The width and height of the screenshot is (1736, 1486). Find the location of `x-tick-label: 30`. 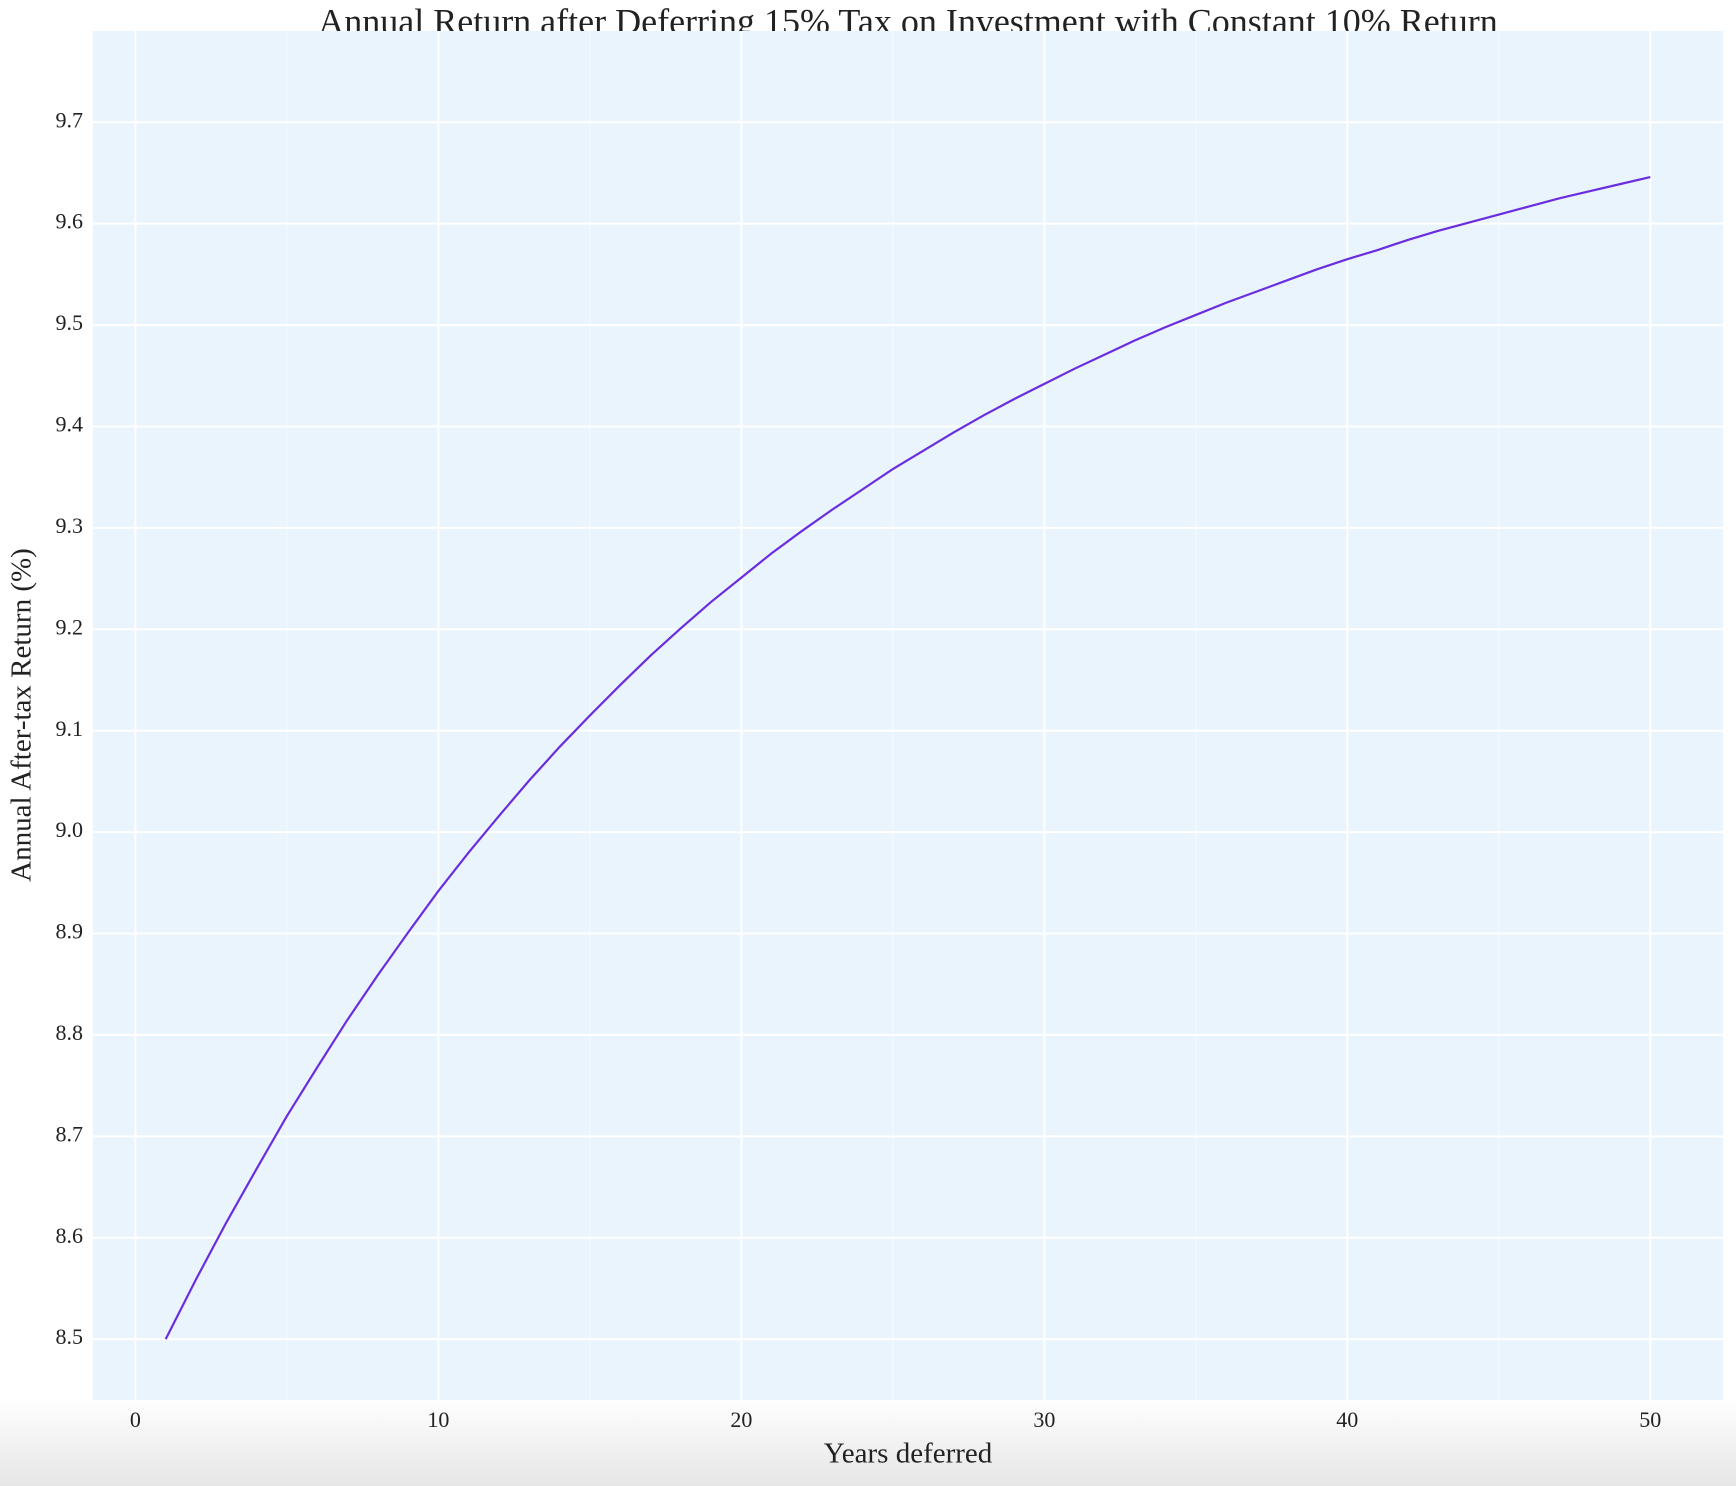

x-tick-label: 30 is located at coordinates (1044, 1419).